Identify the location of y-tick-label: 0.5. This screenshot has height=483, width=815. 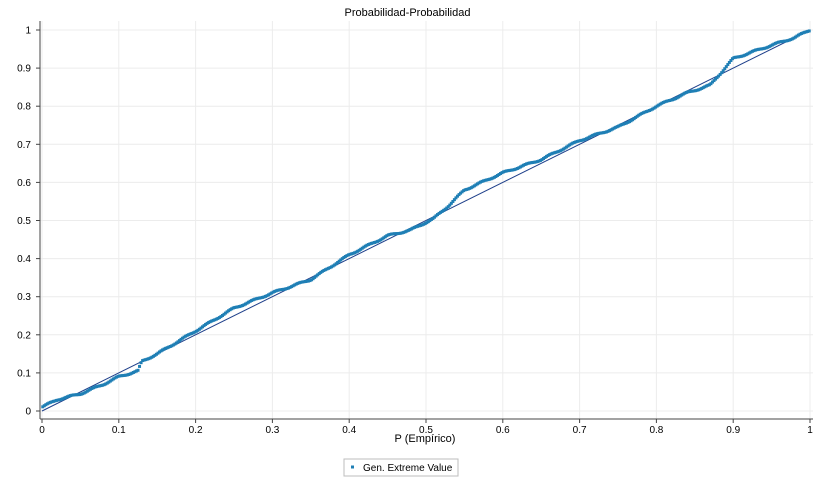
(24, 221).